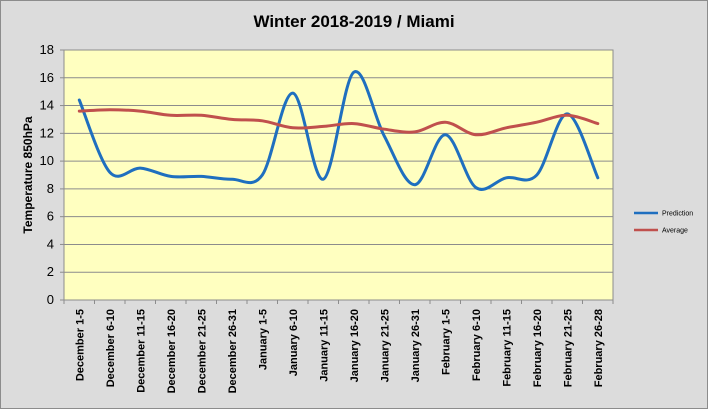 Image resolution: width=708 pixels, height=409 pixels. Describe the element at coordinates (353, 21) in the screenshot. I see `chart-title: Winter 2018-2019 / Miami` at that location.